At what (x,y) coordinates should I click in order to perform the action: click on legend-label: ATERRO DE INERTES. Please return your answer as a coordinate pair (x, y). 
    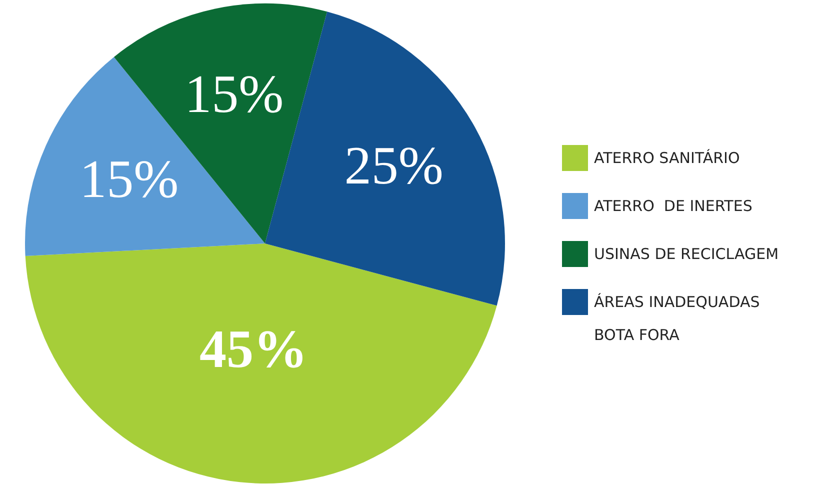
    Looking at the image, I should click on (674, 206).